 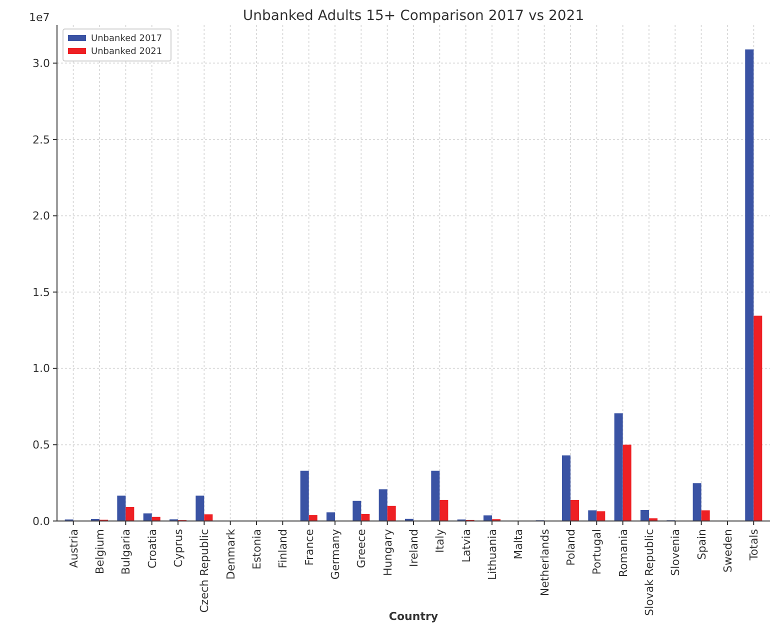 I want to click on x-tick-label: Totals, so click(x=754, y=545).